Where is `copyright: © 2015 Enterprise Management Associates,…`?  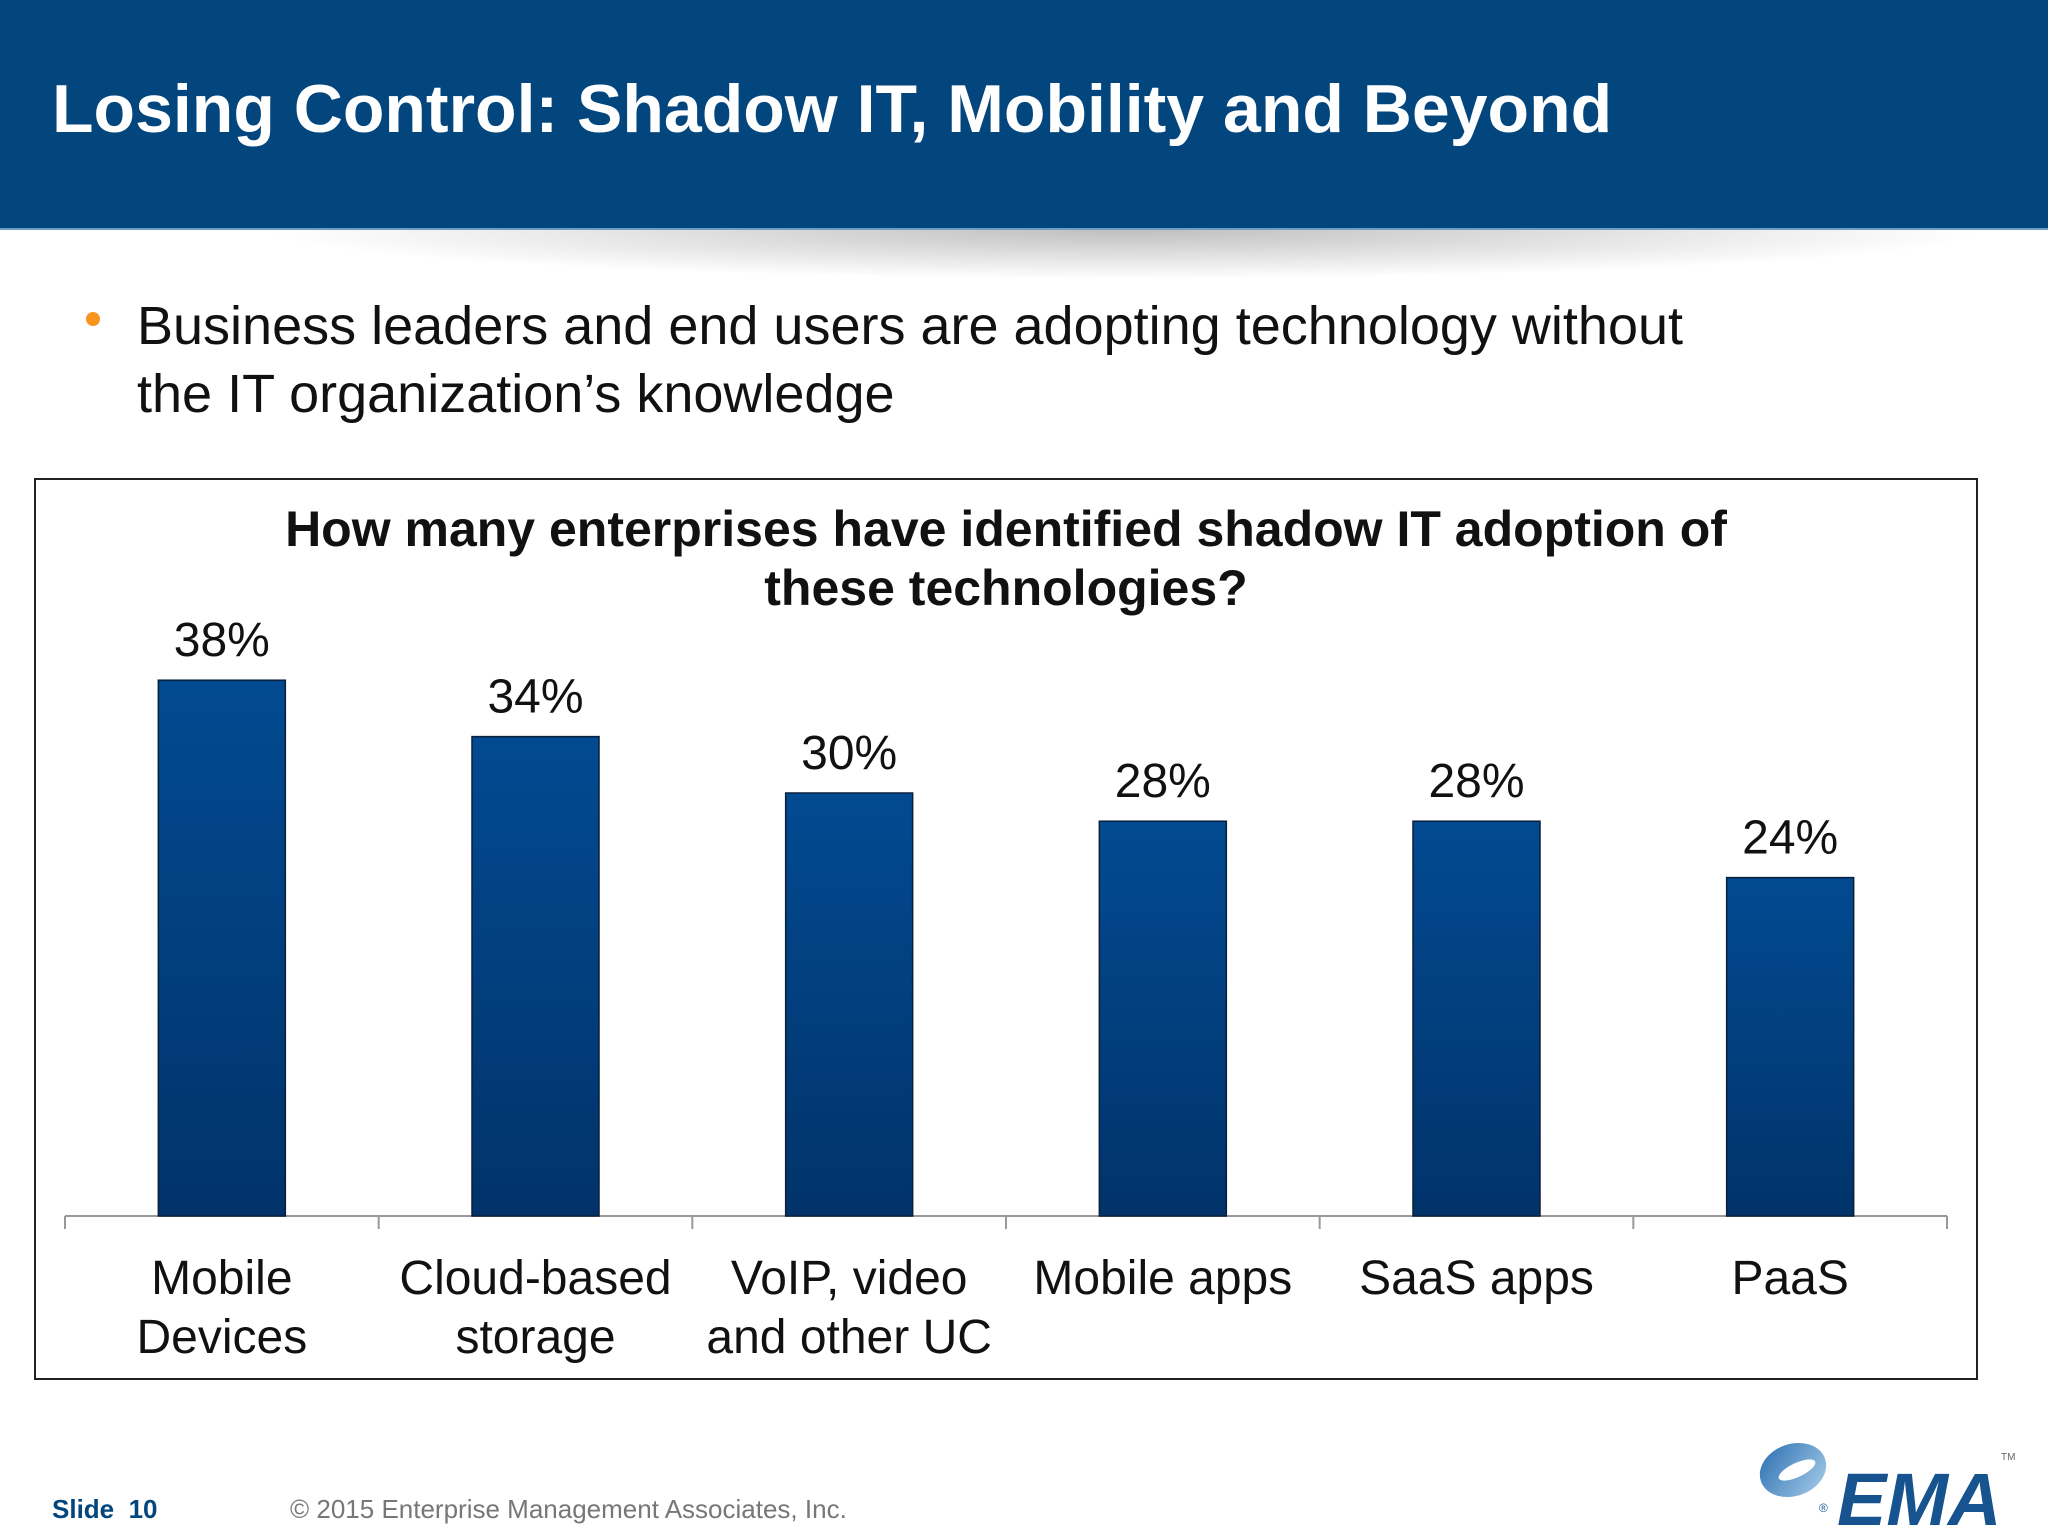 copyright: © 2015 Enterprise Management Associates,… is located at coordinates (568, 1509).